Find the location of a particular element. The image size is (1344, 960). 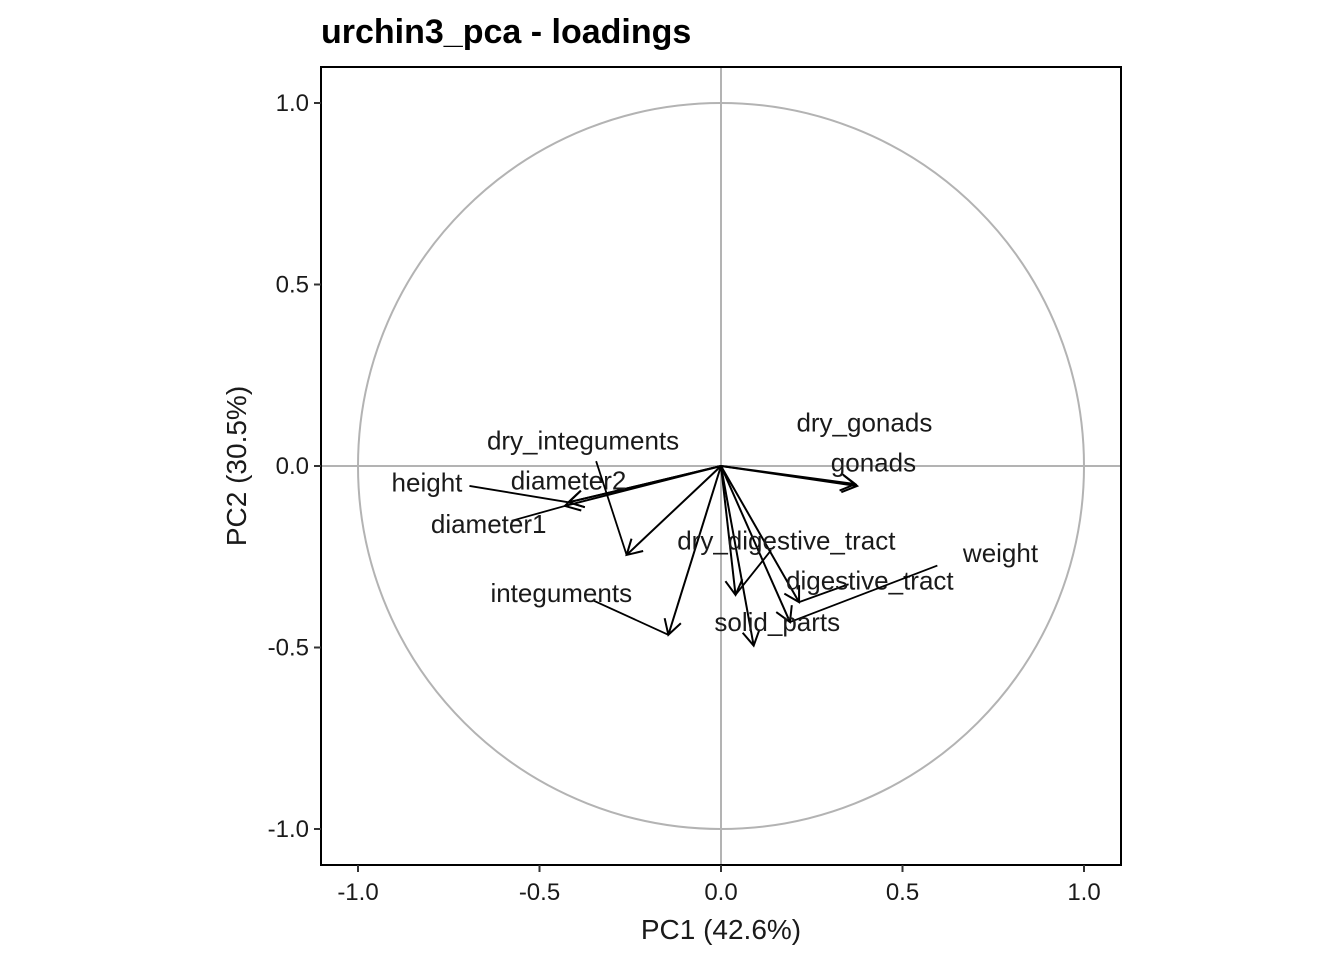

variable-label-integuments: integuments is located at coordinates (561, 593).